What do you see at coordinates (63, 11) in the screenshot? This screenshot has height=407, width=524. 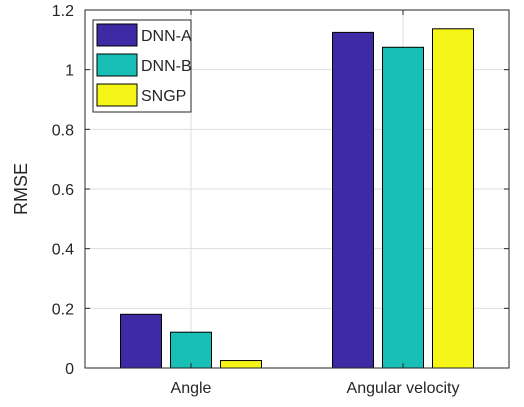 I see `y-tick-label: 1.2` at bounding box center [63, 11].